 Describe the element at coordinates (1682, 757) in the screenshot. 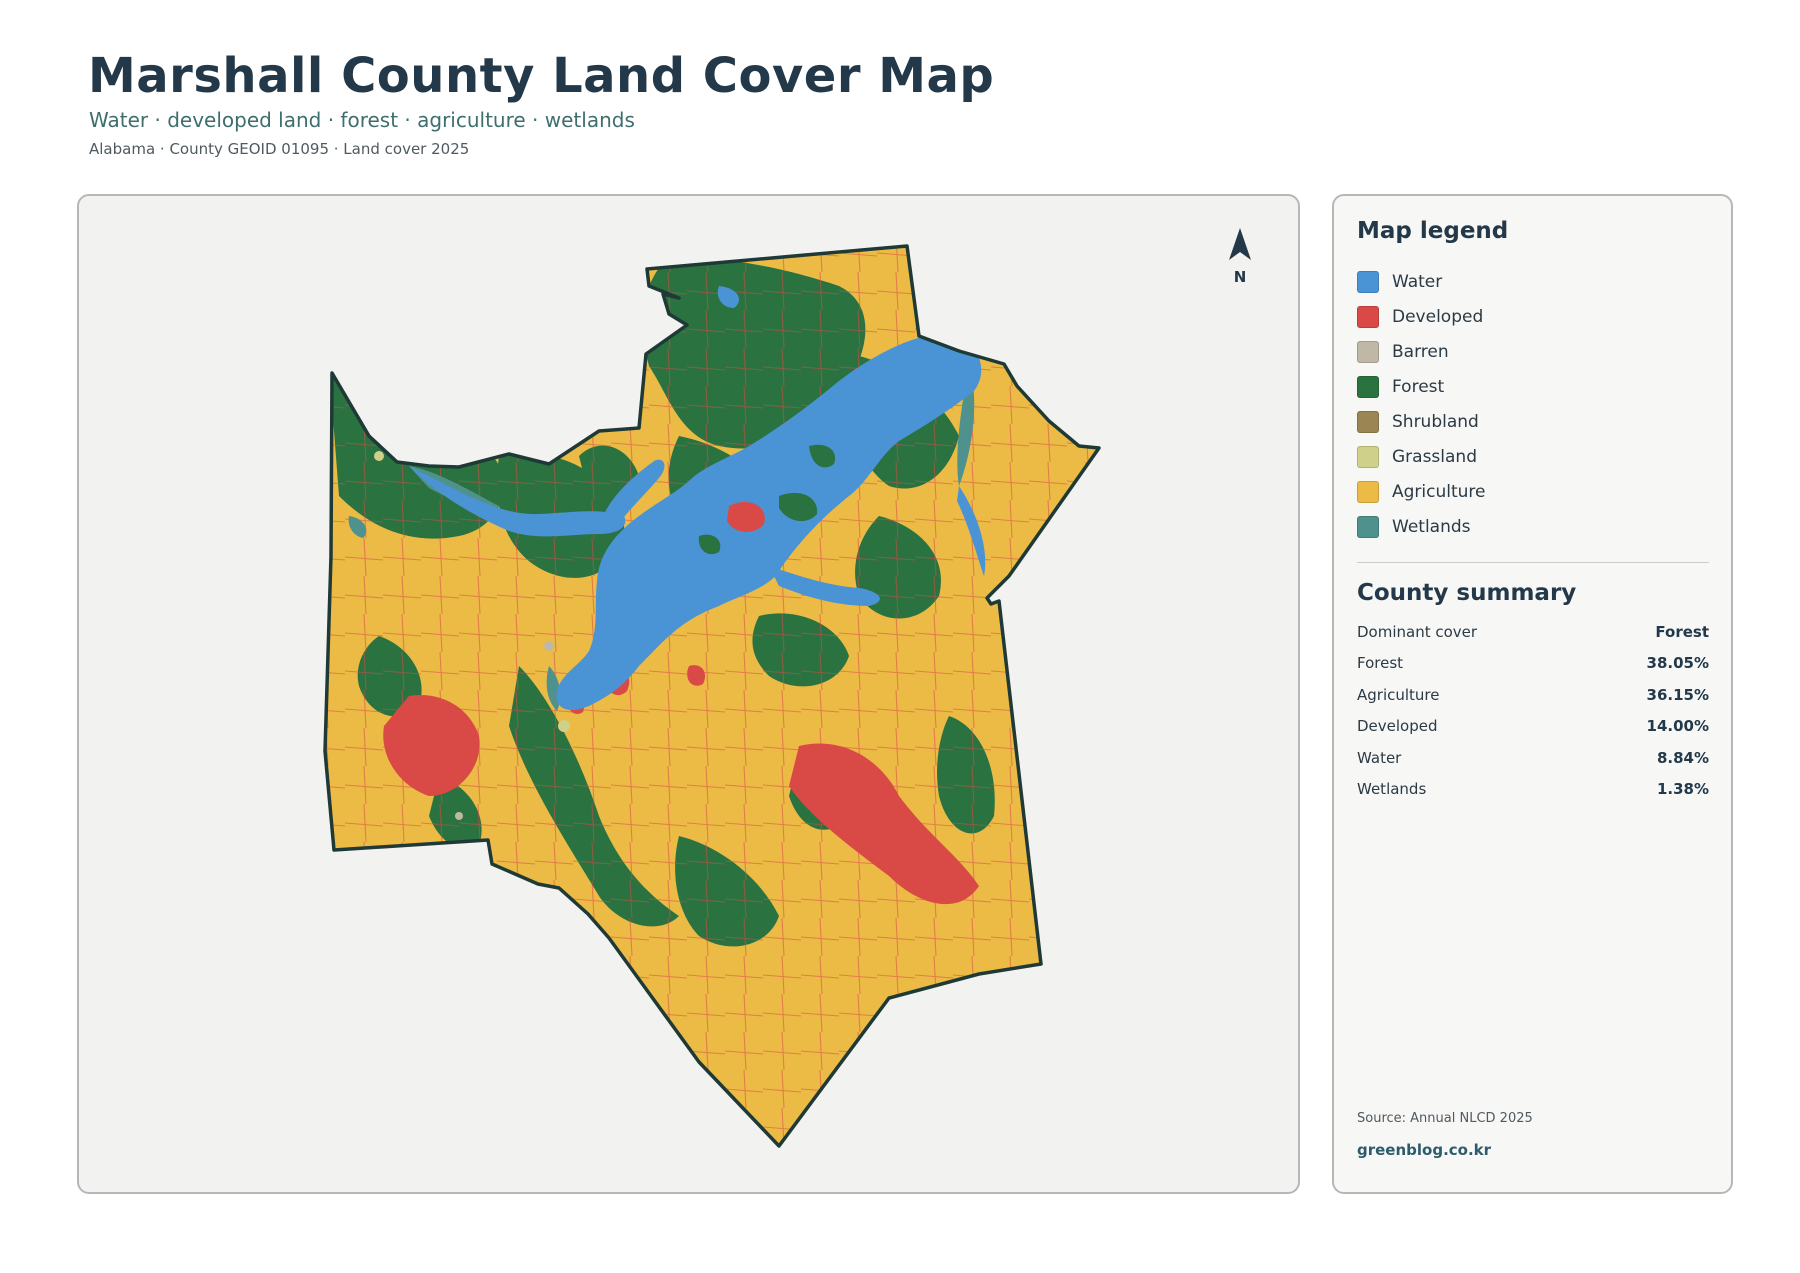

I see `summary-value: 8.84%` at that location.